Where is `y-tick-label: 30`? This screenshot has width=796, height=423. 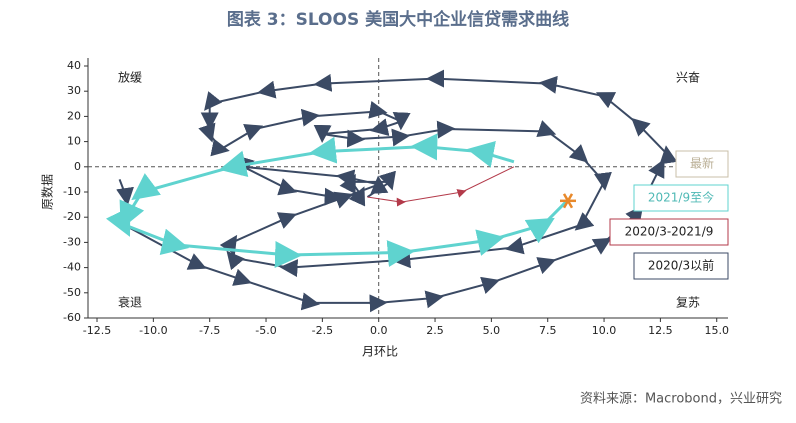
y-tick-label: 30 is located at coordinates (74, 90).